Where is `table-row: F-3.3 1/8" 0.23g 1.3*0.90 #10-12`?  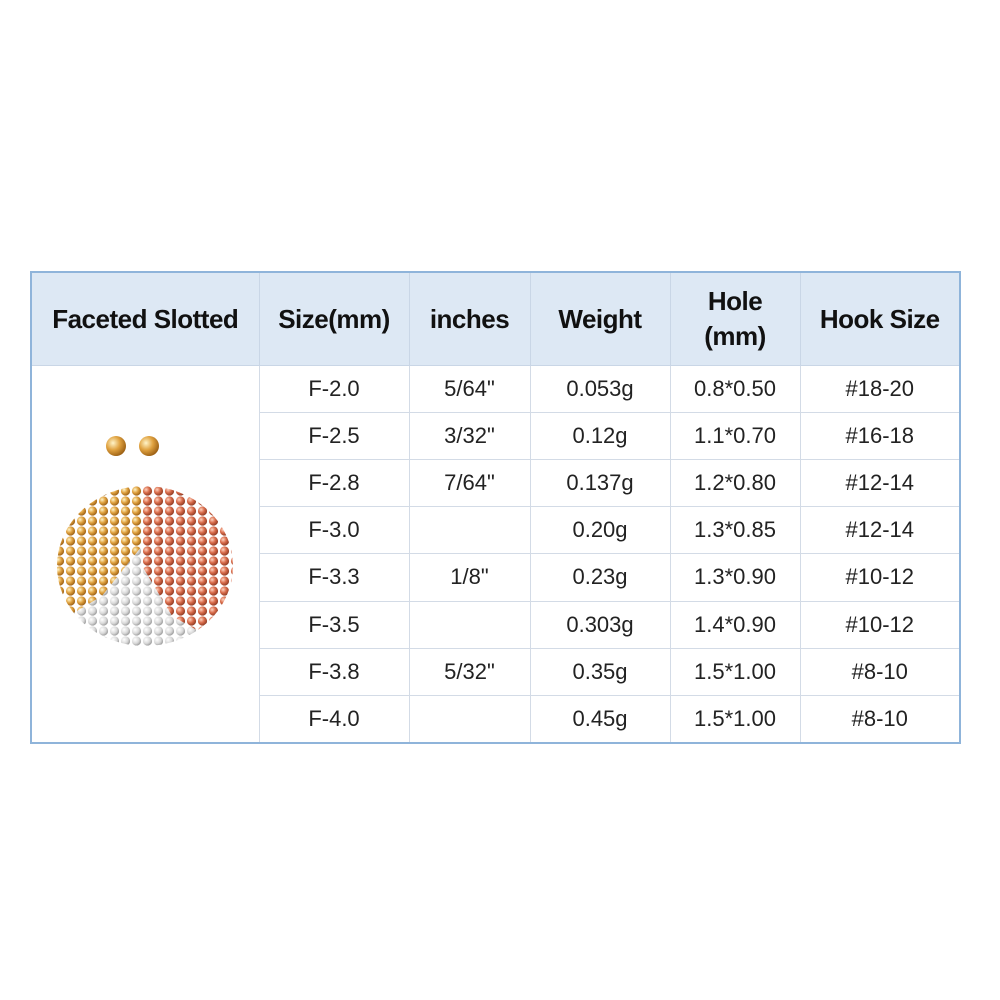
table-row: F-3.3 1/8" 0.23g 1.3*0.90 #10-12 is located at coordinates (496, 577).